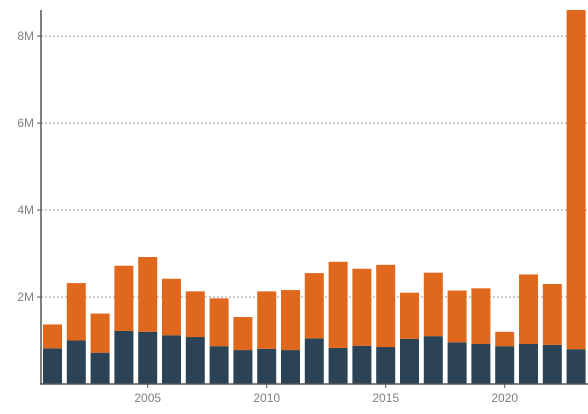  Describe the element at coordinates (266, 398) in the screenshot. I see `x-tick-label: 2010` at that location.